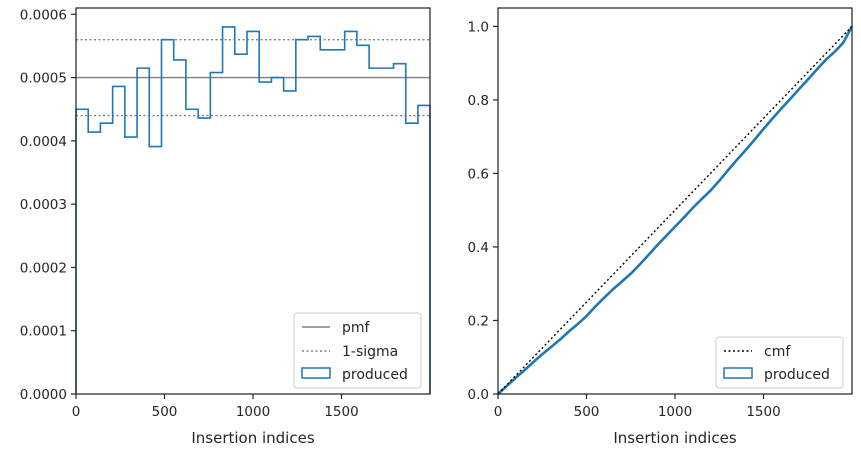  I want to click on right-y-tick-label: 0.0, so click(478, 395).